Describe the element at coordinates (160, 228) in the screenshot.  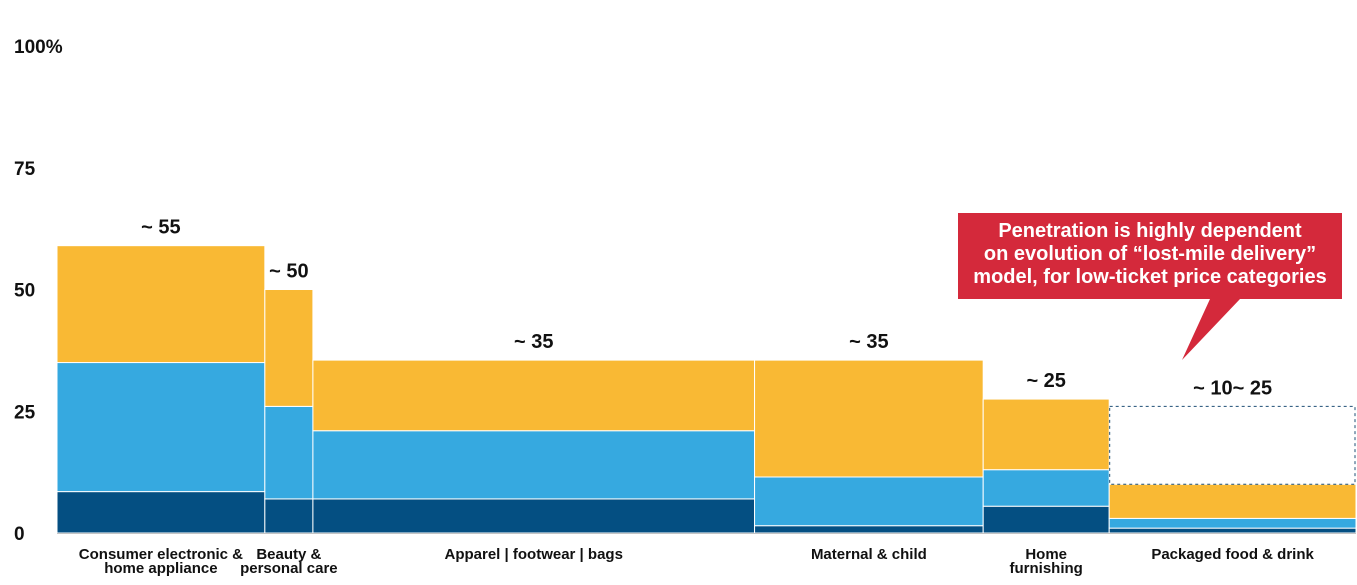
I see `category-total-label: ~ 55` at that location.